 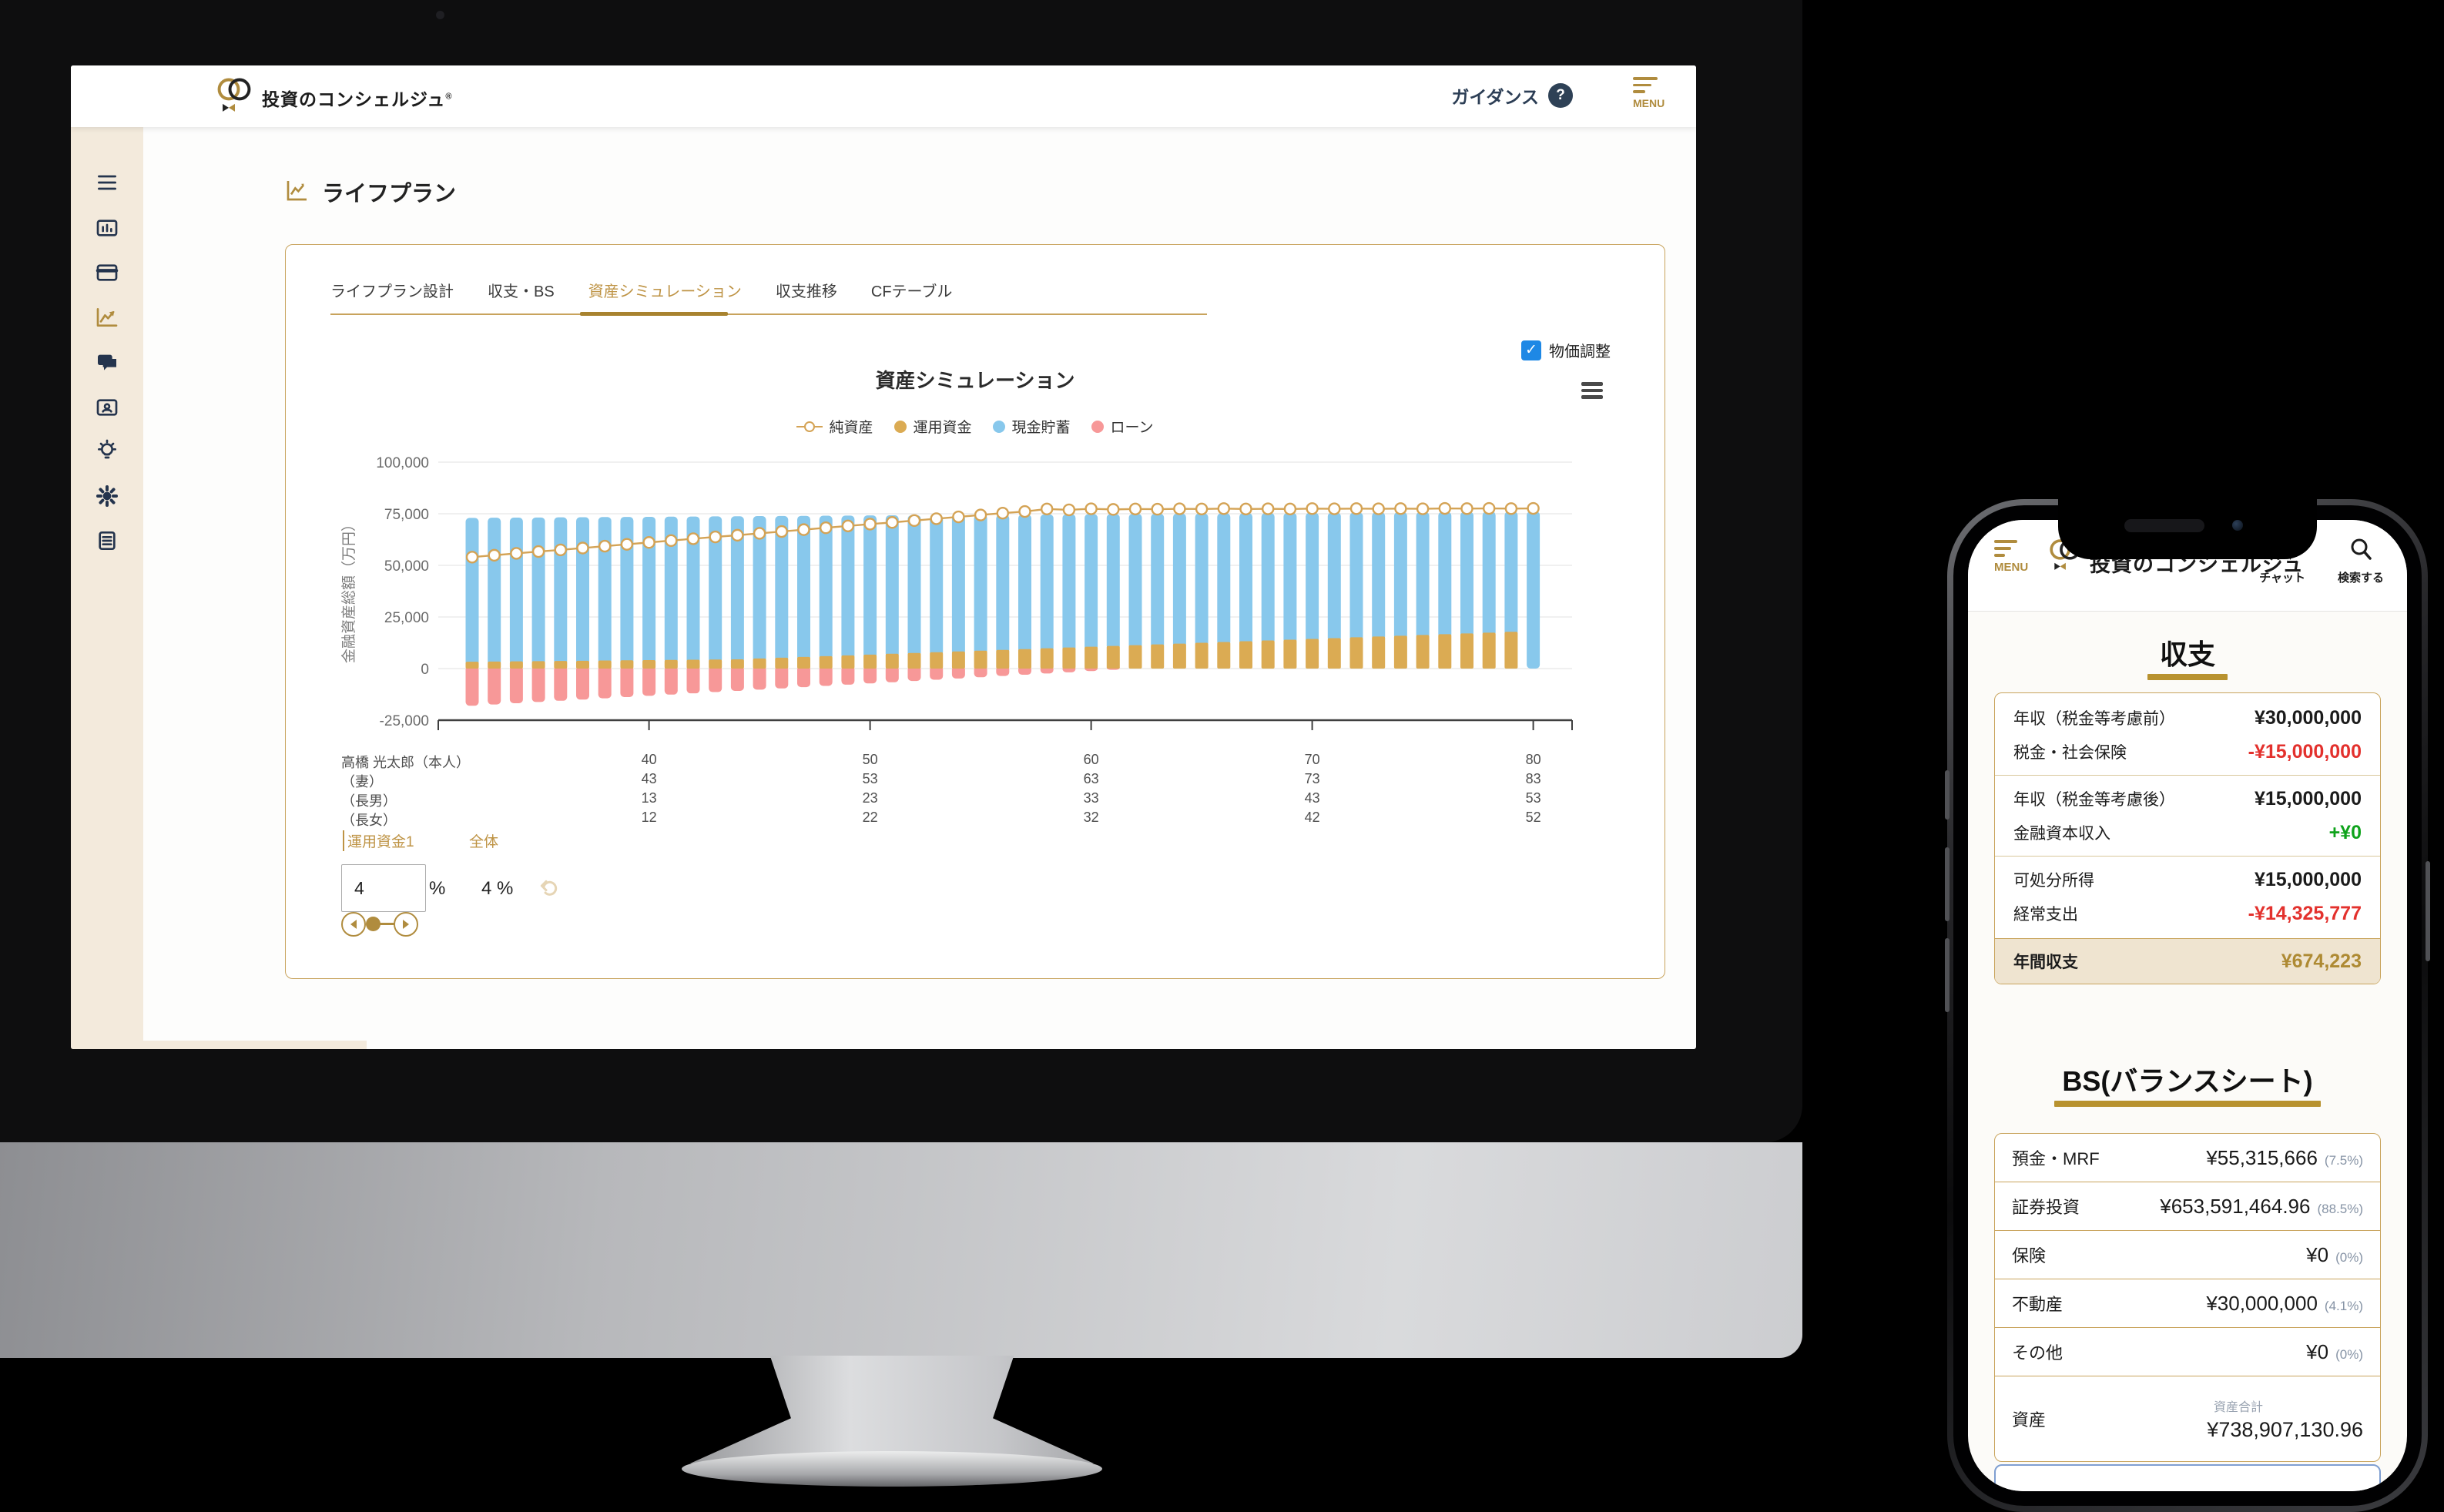 I want to click on family-member-name: （長男）, so click(x=369, y=801).